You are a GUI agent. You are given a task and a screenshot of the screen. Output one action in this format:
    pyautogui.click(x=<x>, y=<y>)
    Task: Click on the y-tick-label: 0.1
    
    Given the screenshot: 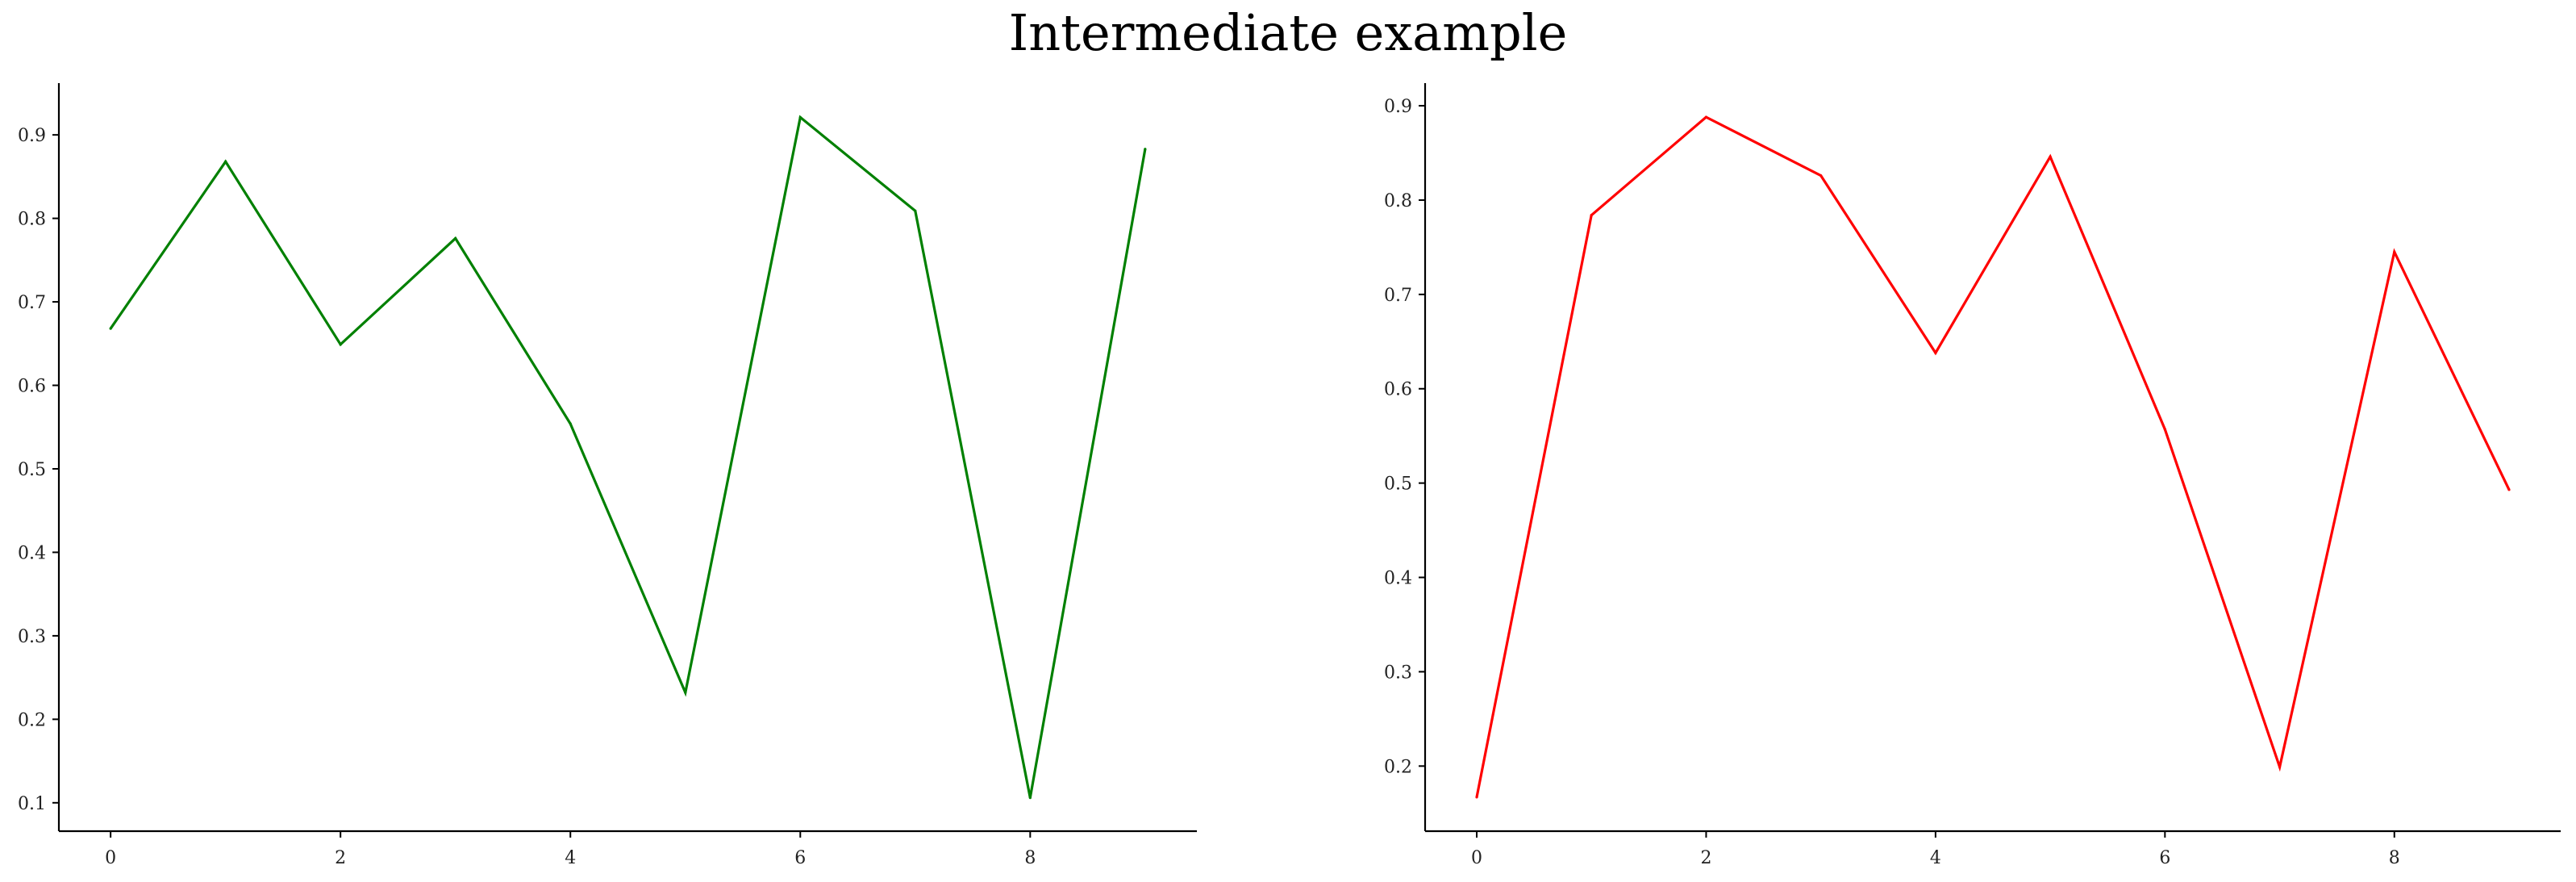 What is the action you would take?
    pyautogui.click(x=32, y=804)
    